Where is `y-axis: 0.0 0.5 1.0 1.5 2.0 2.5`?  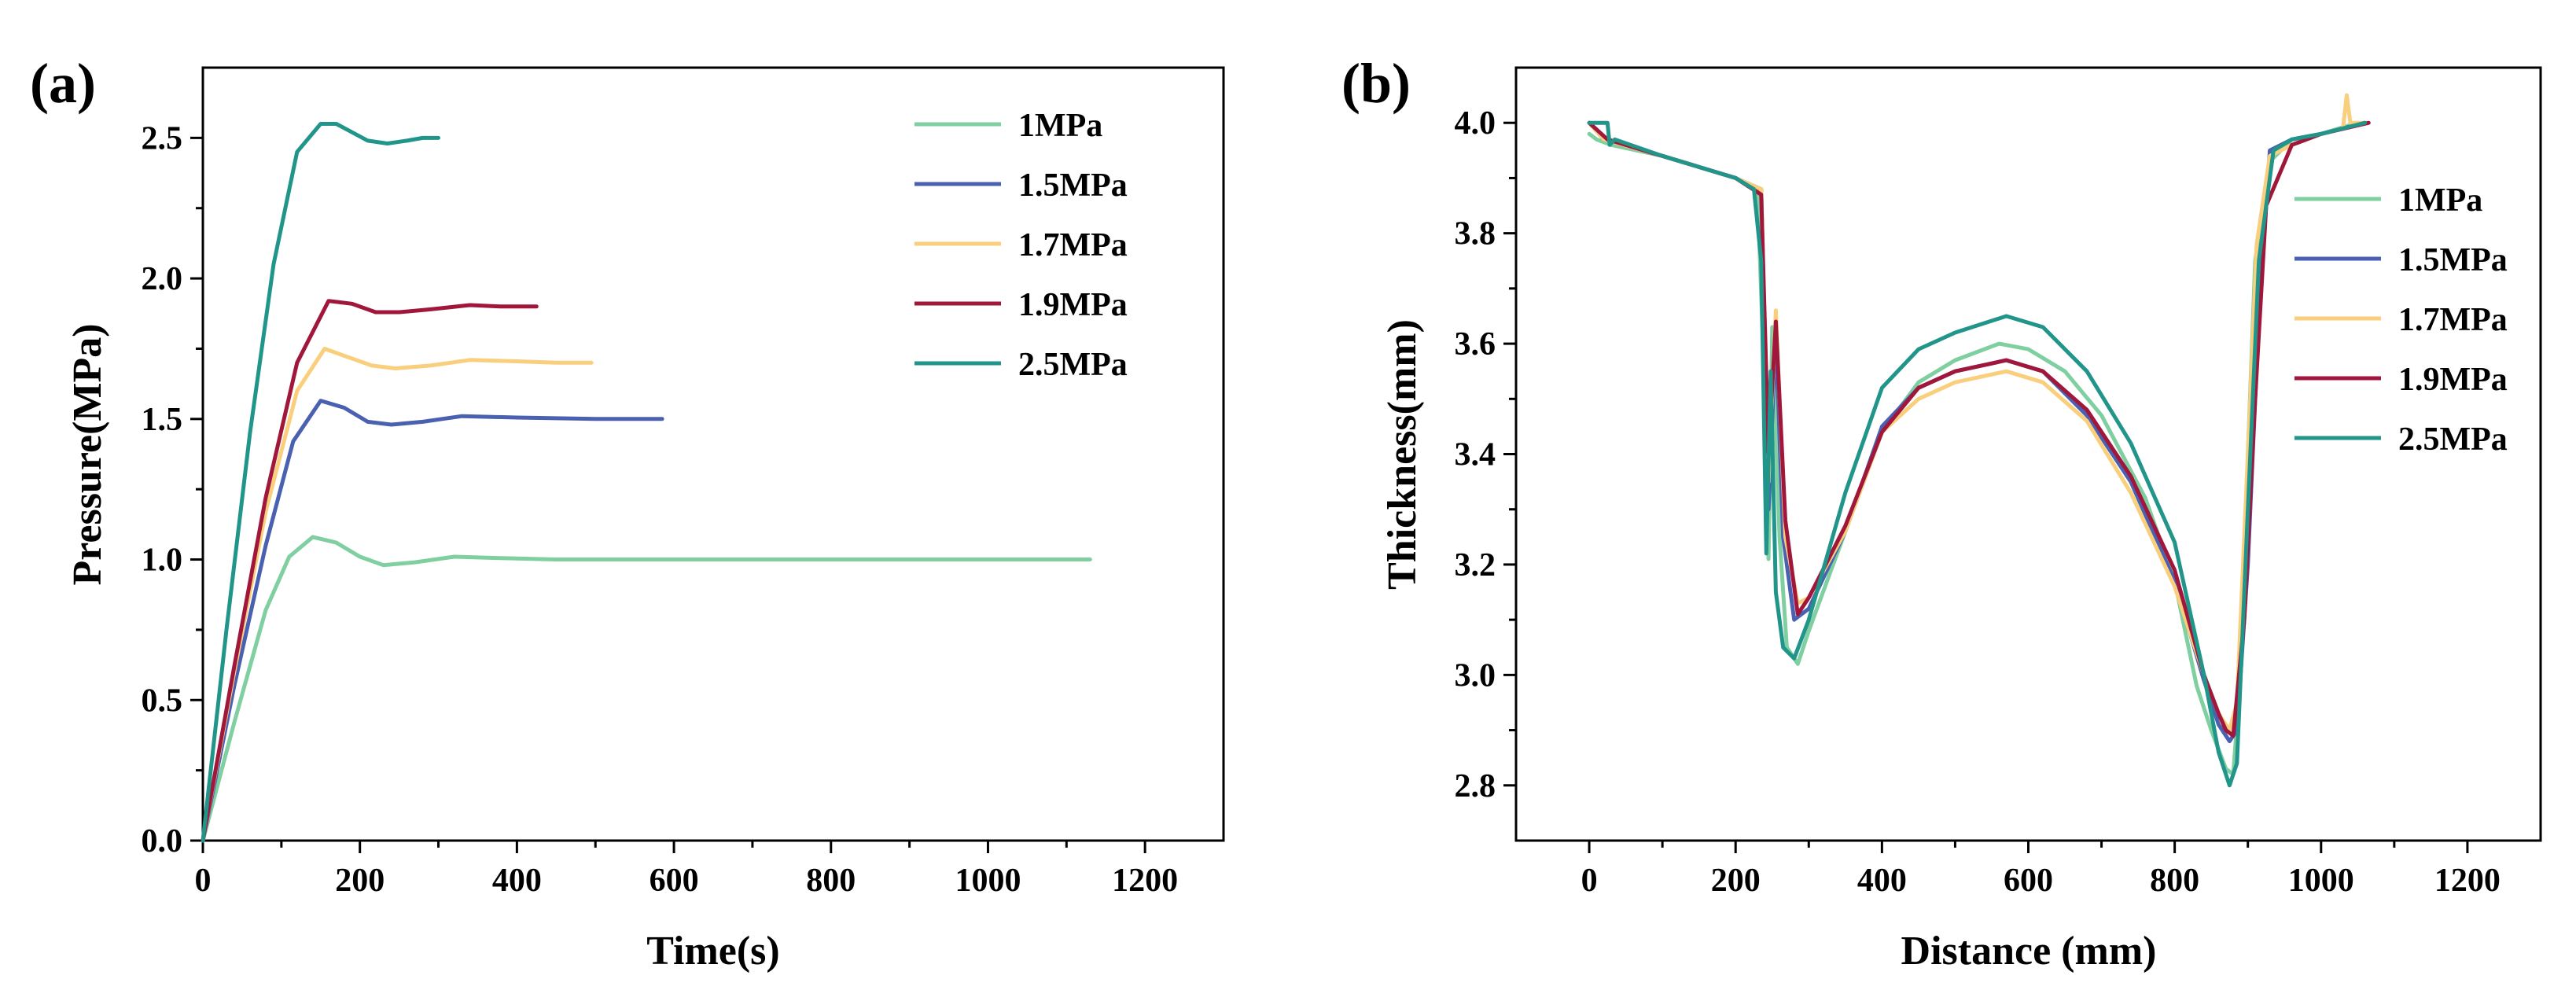
y-axis: 0.0 0.5 1.0 1.5 2.0 2.5 is located at coordinates (173, 489).